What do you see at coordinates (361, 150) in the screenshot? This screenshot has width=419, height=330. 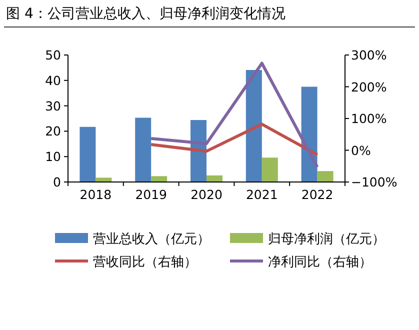 I see `y2-tick-label: 0%` at bounding box center [361, 150].